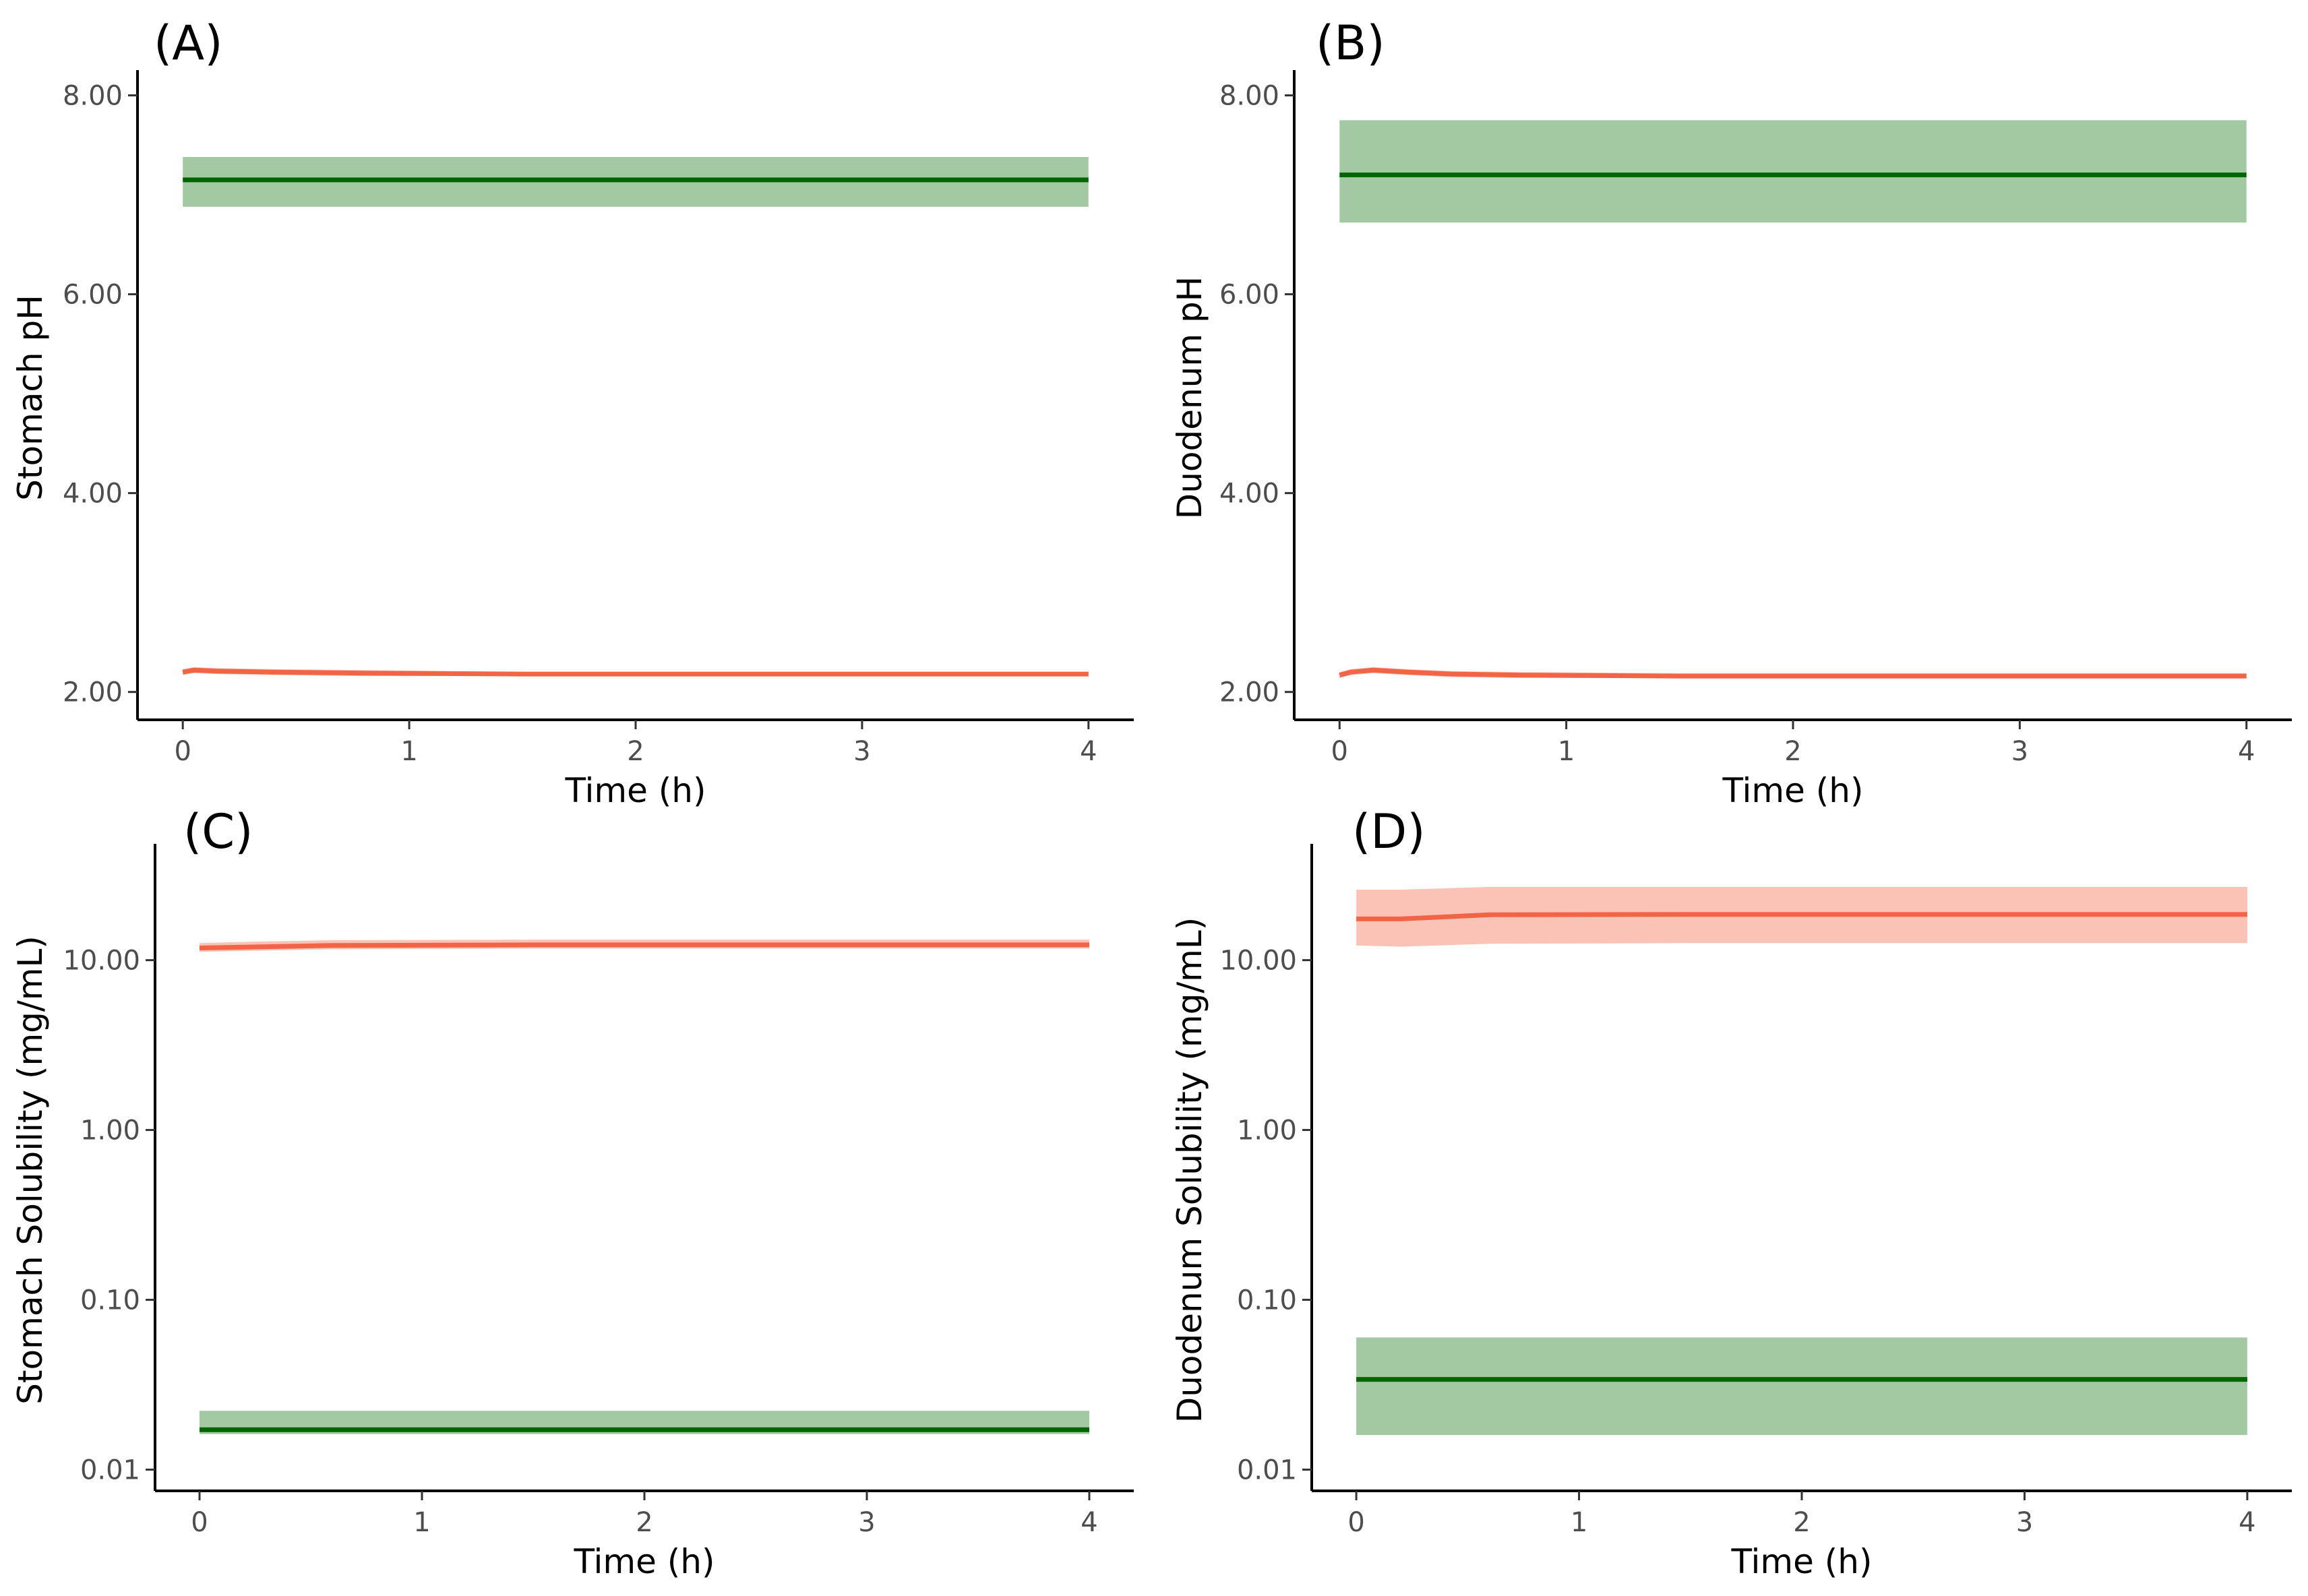  I want to click on panel-label: (C), so click(218, 831).